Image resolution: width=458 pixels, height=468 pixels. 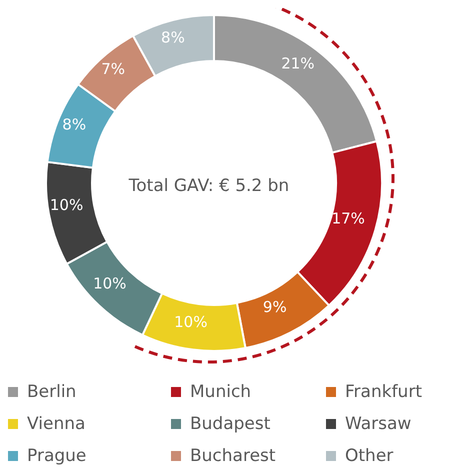 What do you see at coordinates (56, 456) in the screenshot?
I see `legend-label: Prague` at bounding box center [56, 456].